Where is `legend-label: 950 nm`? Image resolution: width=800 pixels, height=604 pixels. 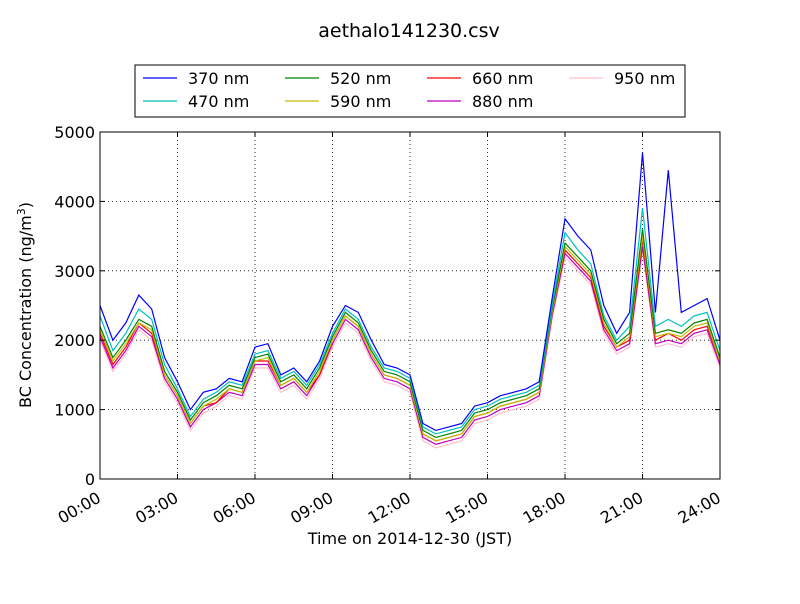
legend-label: 950 nm is located at coordinates (644, 78).